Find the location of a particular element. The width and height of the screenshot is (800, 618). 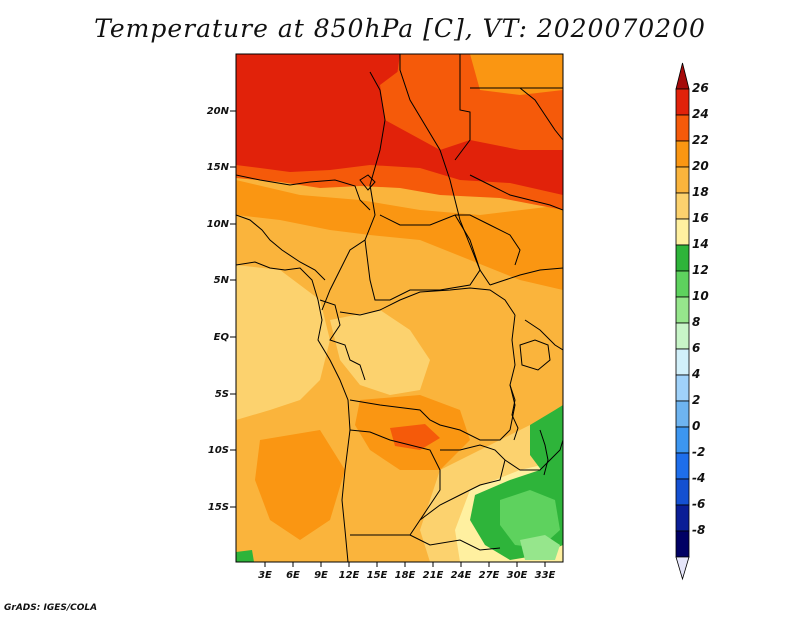

lon-label: 30E is located at coordinates (517, 575).